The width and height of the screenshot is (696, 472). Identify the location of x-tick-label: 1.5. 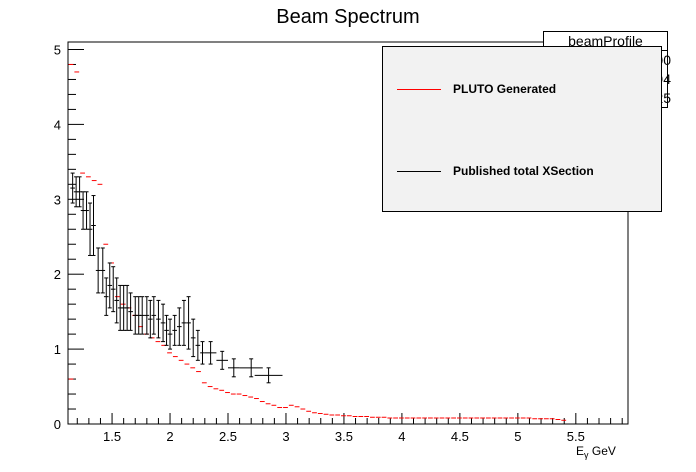
(112, 436).